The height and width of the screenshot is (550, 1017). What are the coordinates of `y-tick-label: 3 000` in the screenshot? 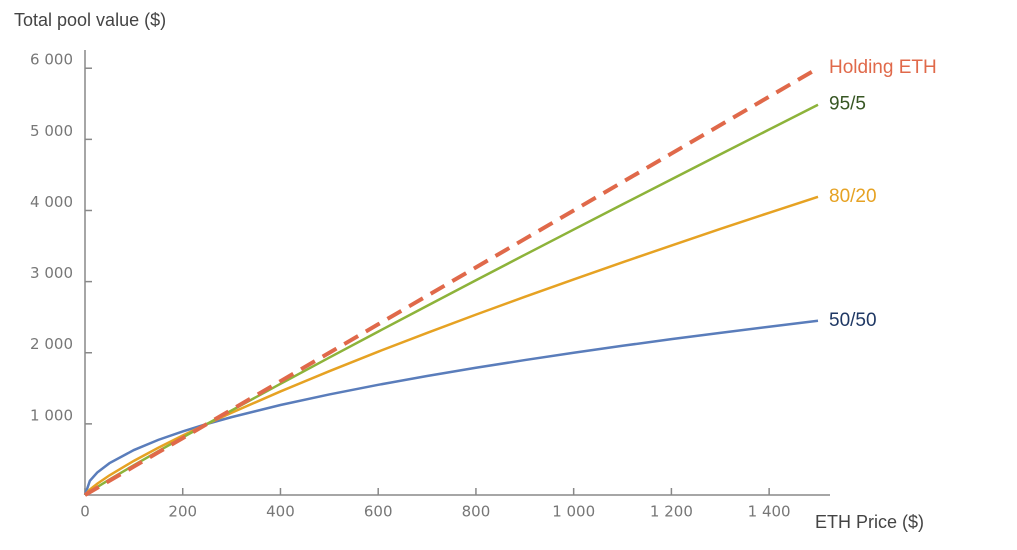 It's located at (51, 273).